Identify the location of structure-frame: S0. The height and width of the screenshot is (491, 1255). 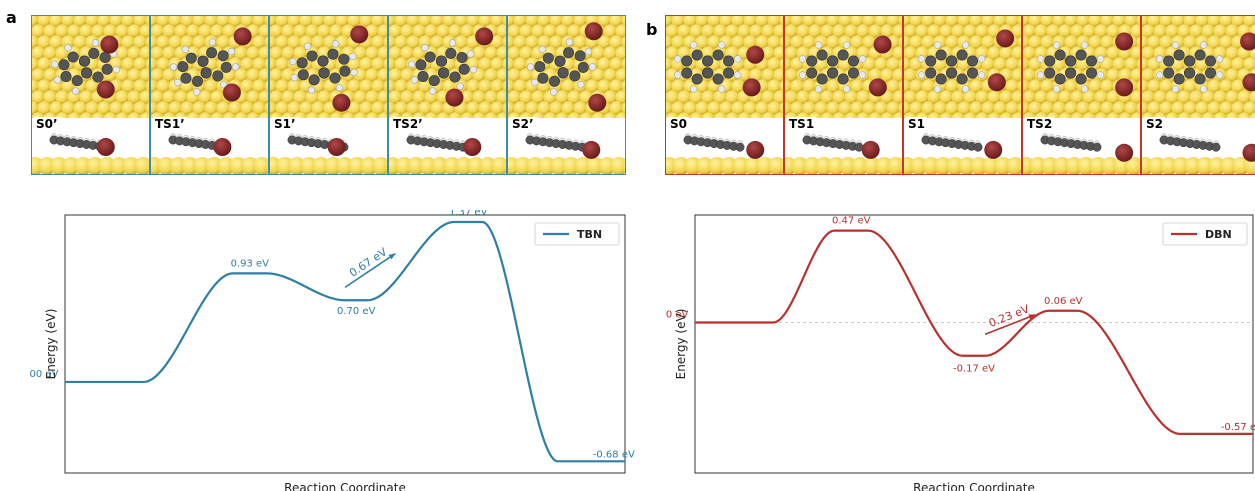
(724, 95).